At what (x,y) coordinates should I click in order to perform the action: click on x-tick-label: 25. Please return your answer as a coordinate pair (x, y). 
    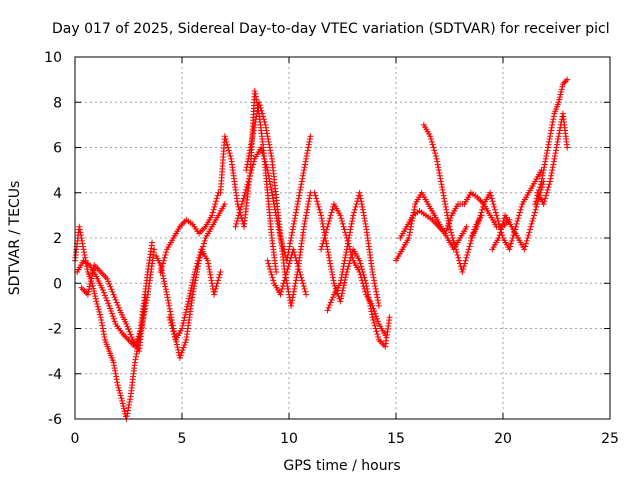
    Looking at the image, I should click on (610, 439).